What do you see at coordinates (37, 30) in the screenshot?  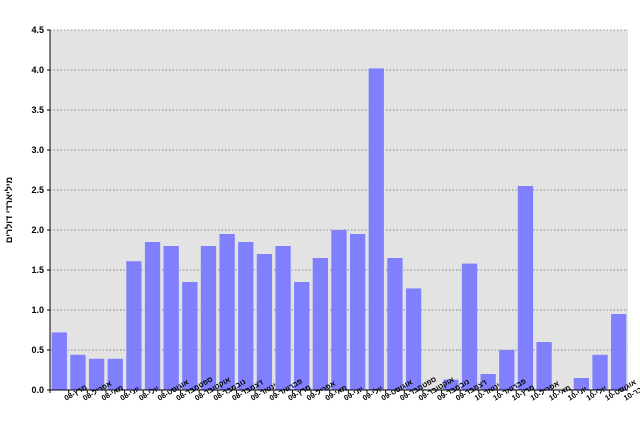 I see `y-tick-label: 4.5` at bounding box center [37, 30].